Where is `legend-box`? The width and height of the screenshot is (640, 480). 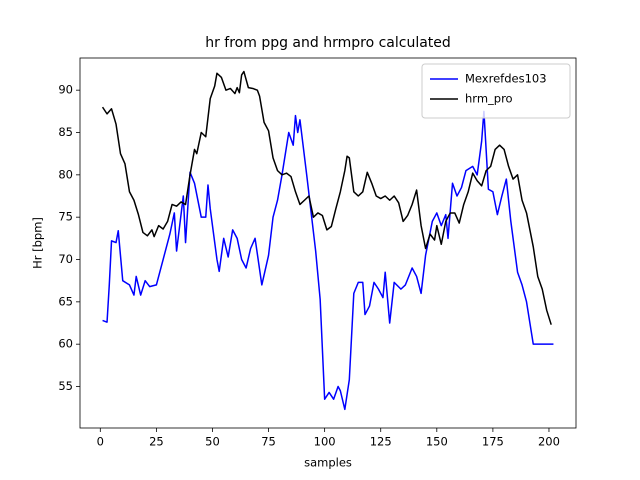 legend-box is located at coordinates (496, 91).